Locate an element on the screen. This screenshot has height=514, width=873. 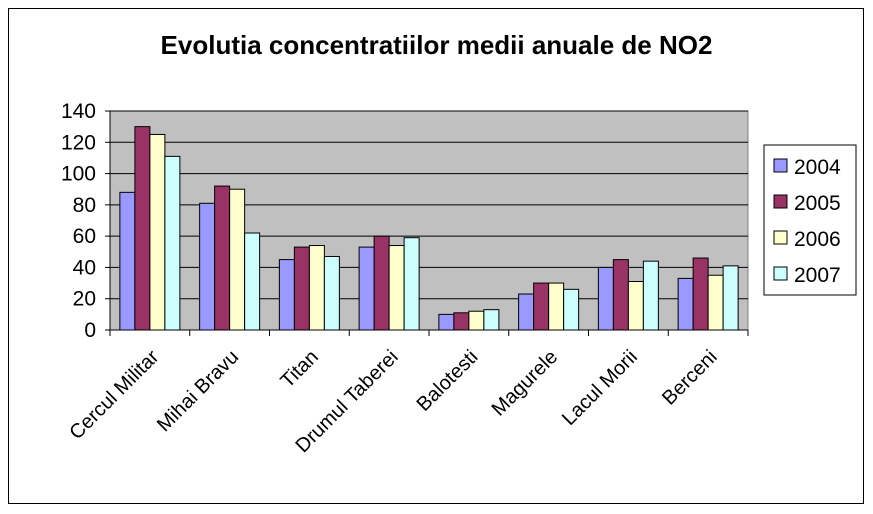
legend-swatch-2007 is located at coordinates (780, 273).